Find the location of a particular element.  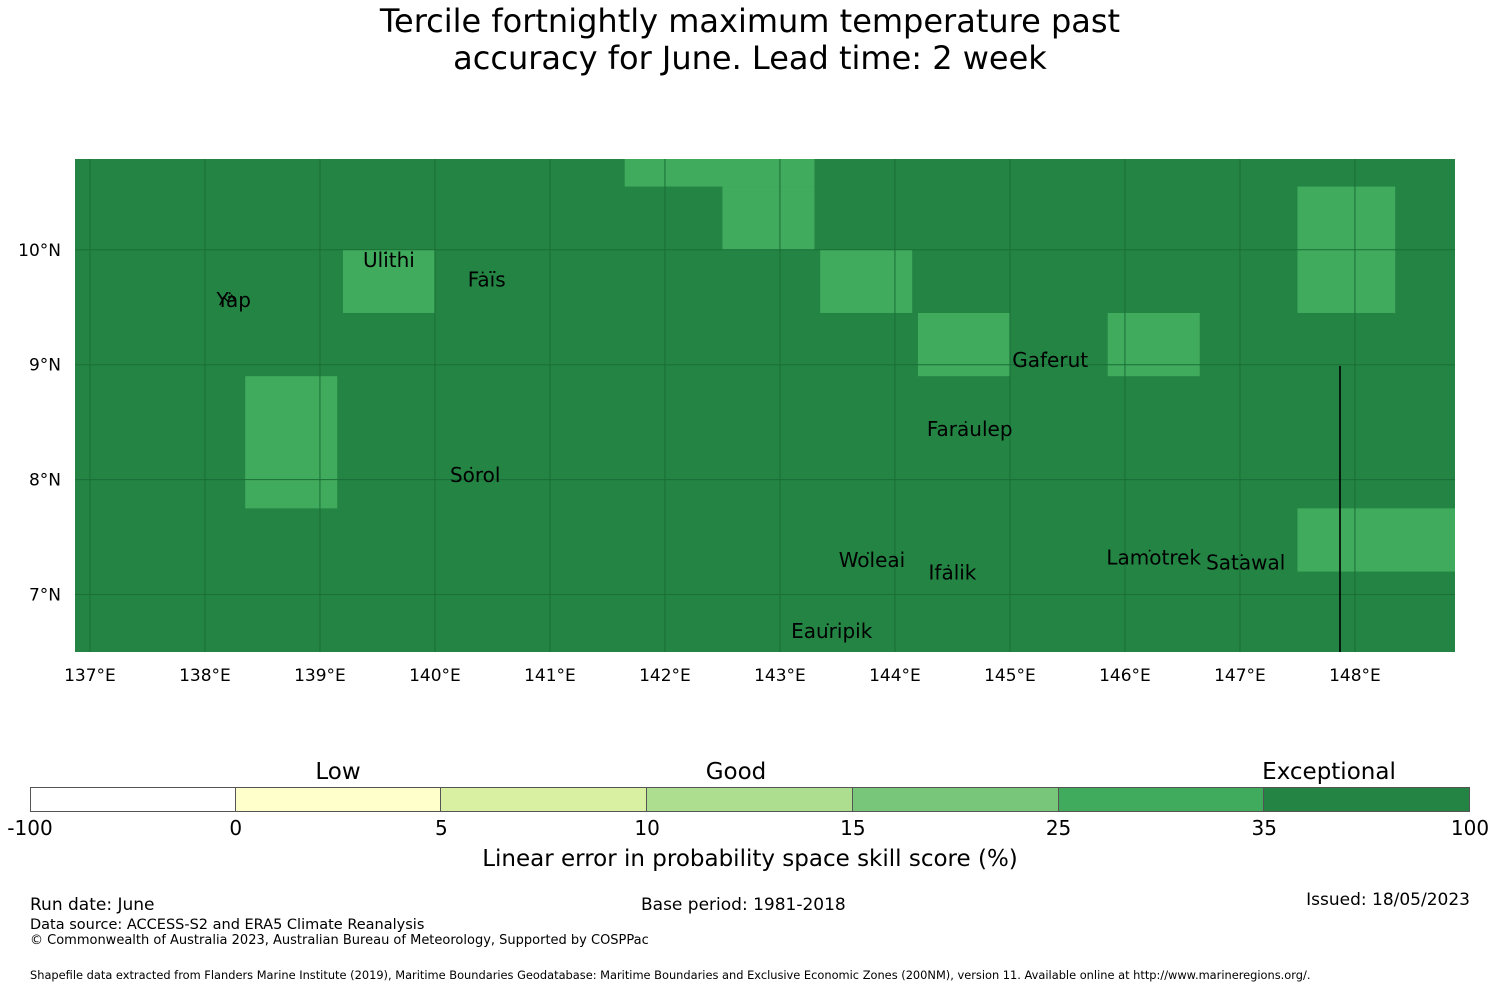

lat-tick-label: 8°N is located at coordinates (45, 481).